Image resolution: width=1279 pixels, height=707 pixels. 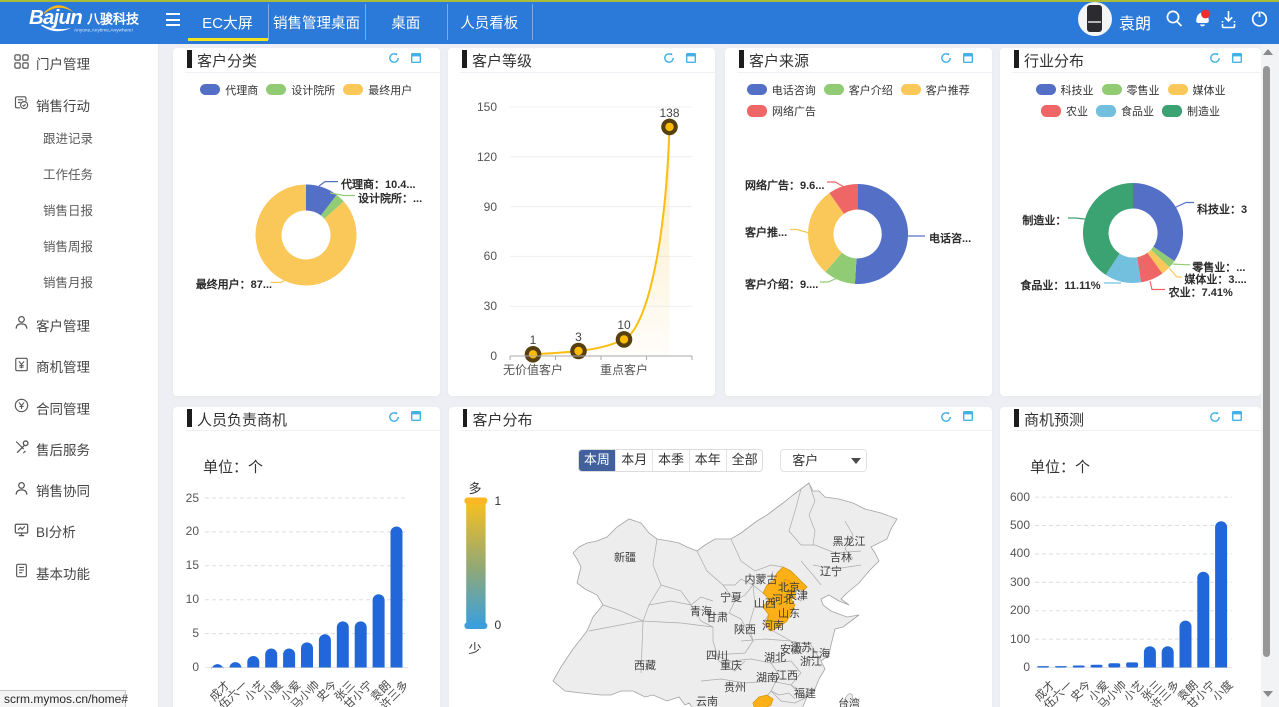 I want to click on svg-text: 河北, so click(x=783, y=599).